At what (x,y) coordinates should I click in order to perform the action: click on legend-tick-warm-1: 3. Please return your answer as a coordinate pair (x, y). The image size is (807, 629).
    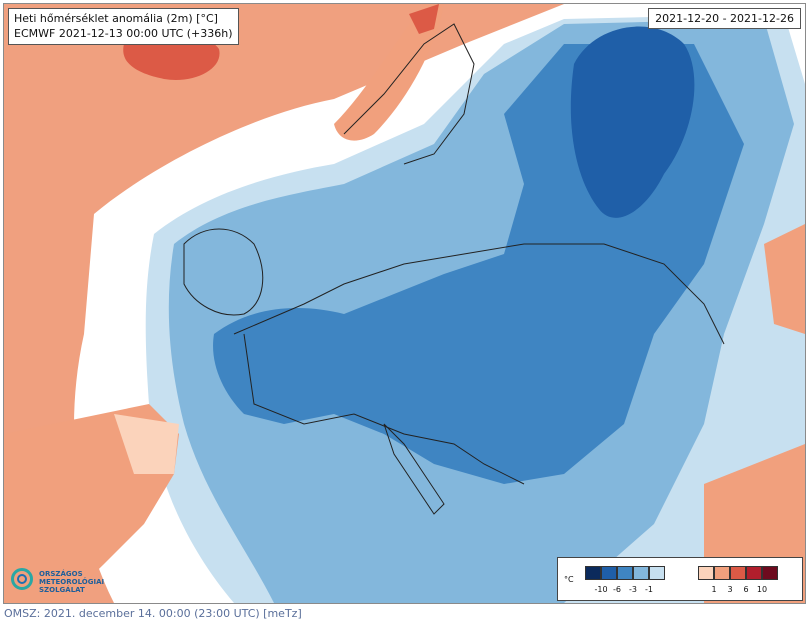
    Looking at the image, I should click on (730, 589).